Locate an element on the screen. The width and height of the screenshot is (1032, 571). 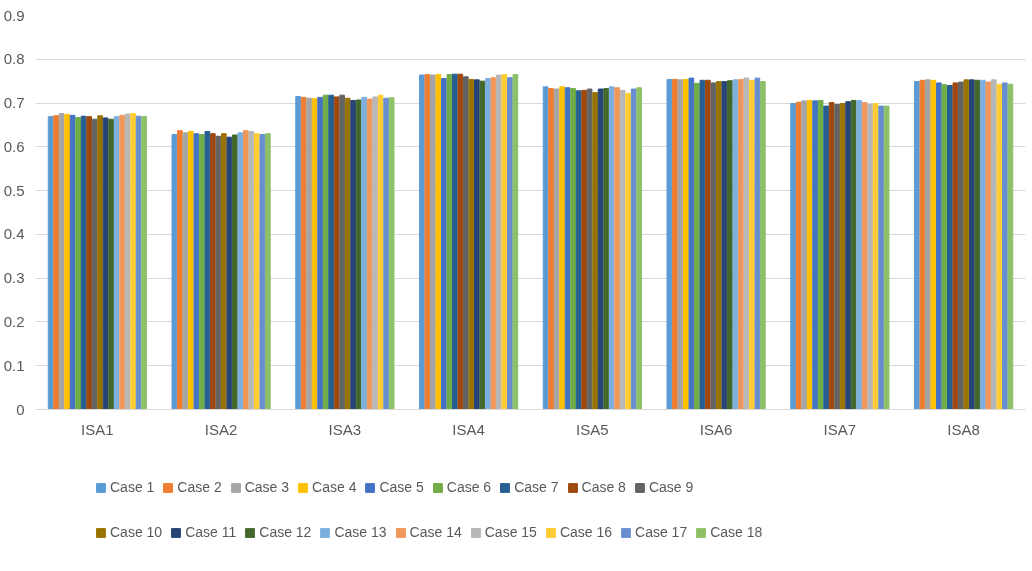
y-tick-label: 0.5 is located at coordinates (14, 190).